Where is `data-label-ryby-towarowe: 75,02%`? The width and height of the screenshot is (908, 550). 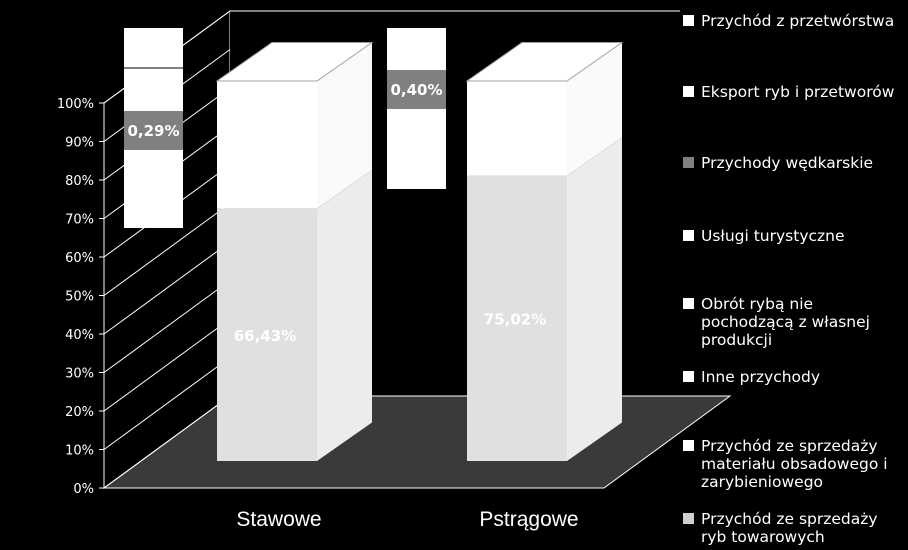
data-label-ryby-towarowe: 75,02% is located at coordinates (515, 319).